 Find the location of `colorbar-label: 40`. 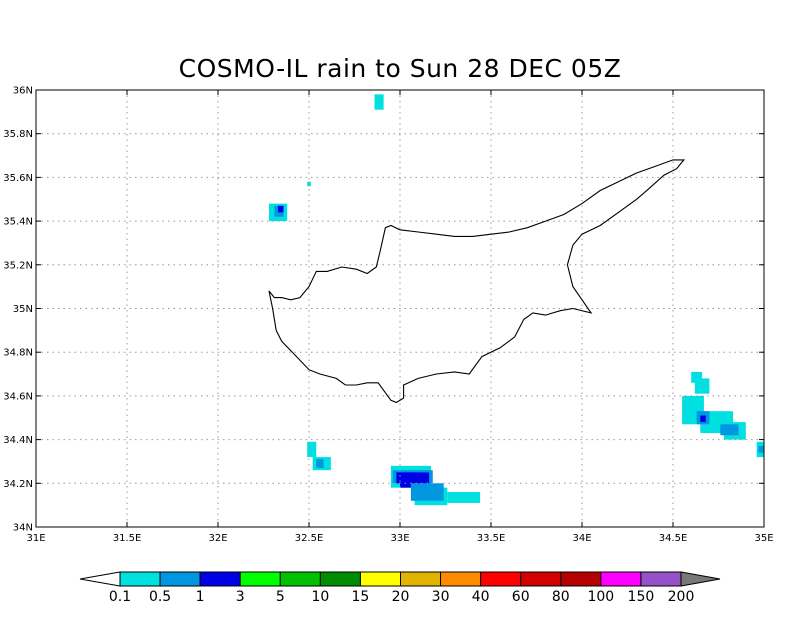

colorbar-label: 40 is located at coordinates (481, 597).